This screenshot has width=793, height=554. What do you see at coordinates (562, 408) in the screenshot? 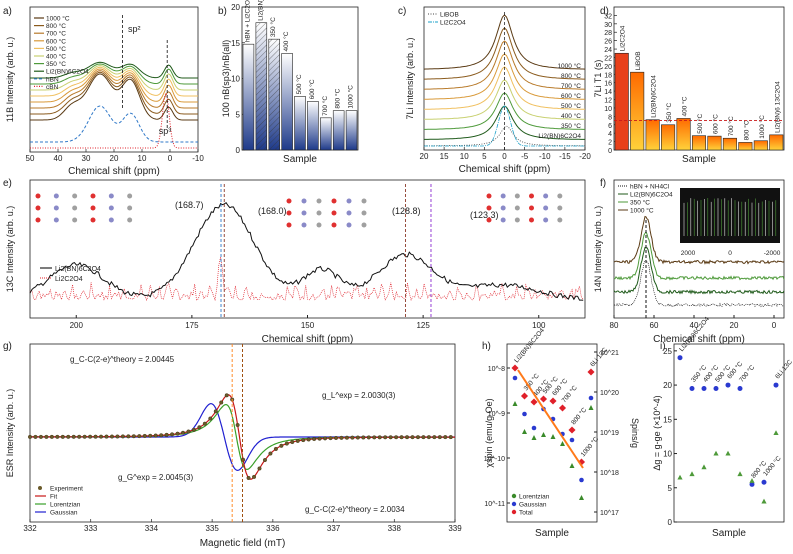
I see `panel-h-total-point` at bounding box center [562, 408].